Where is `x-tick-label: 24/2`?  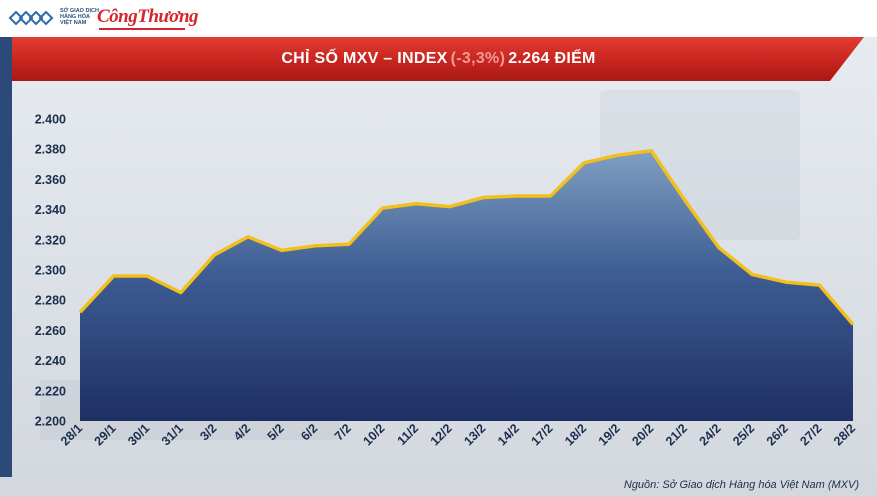 x-tick-label: 24/2 is located at coordinates (710, 434).